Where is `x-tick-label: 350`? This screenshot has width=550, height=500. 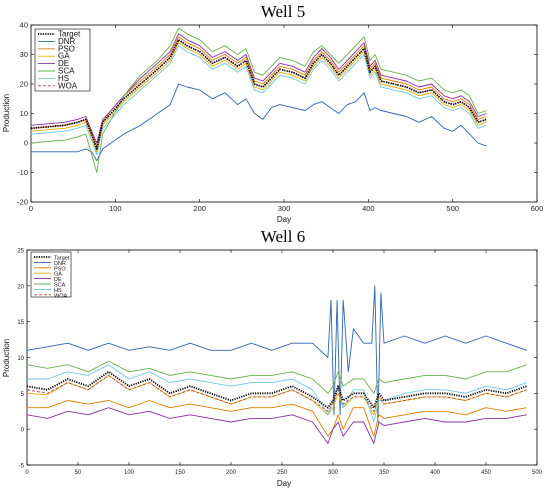
x-tick-label: 350 is located at coordinates (384, 473).